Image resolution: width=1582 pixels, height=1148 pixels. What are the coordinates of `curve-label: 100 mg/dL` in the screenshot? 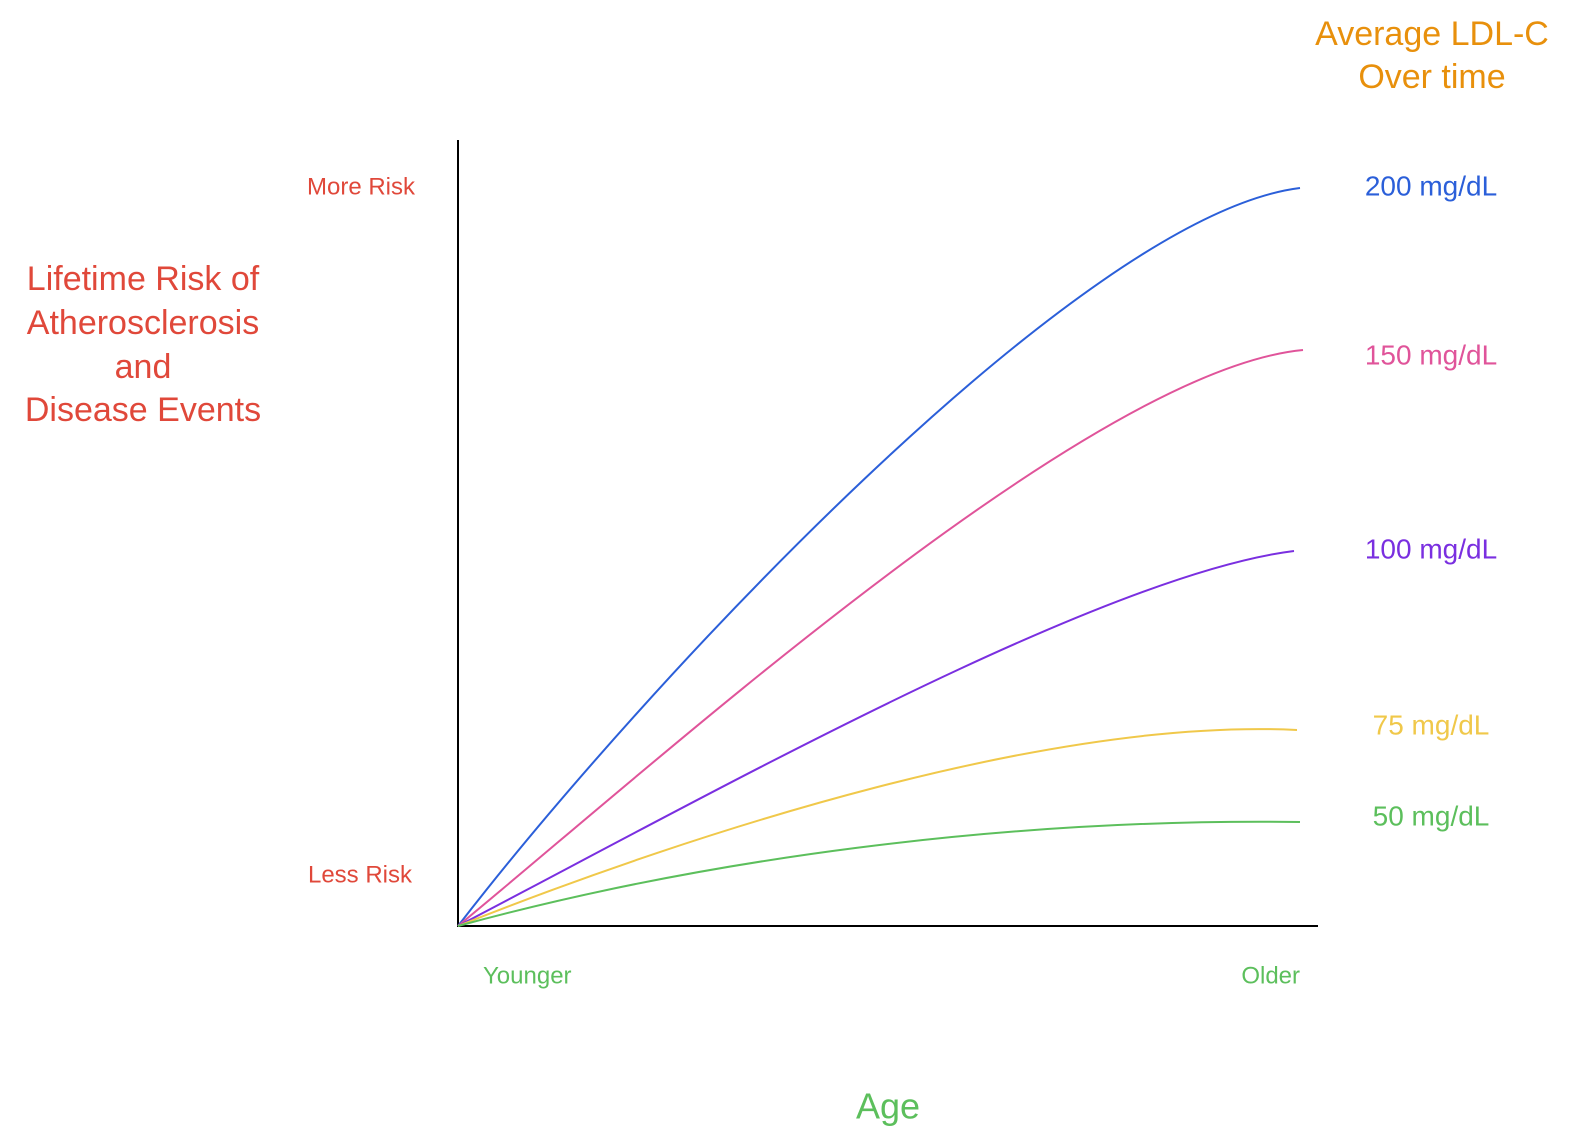 It's located at (1431, 548).